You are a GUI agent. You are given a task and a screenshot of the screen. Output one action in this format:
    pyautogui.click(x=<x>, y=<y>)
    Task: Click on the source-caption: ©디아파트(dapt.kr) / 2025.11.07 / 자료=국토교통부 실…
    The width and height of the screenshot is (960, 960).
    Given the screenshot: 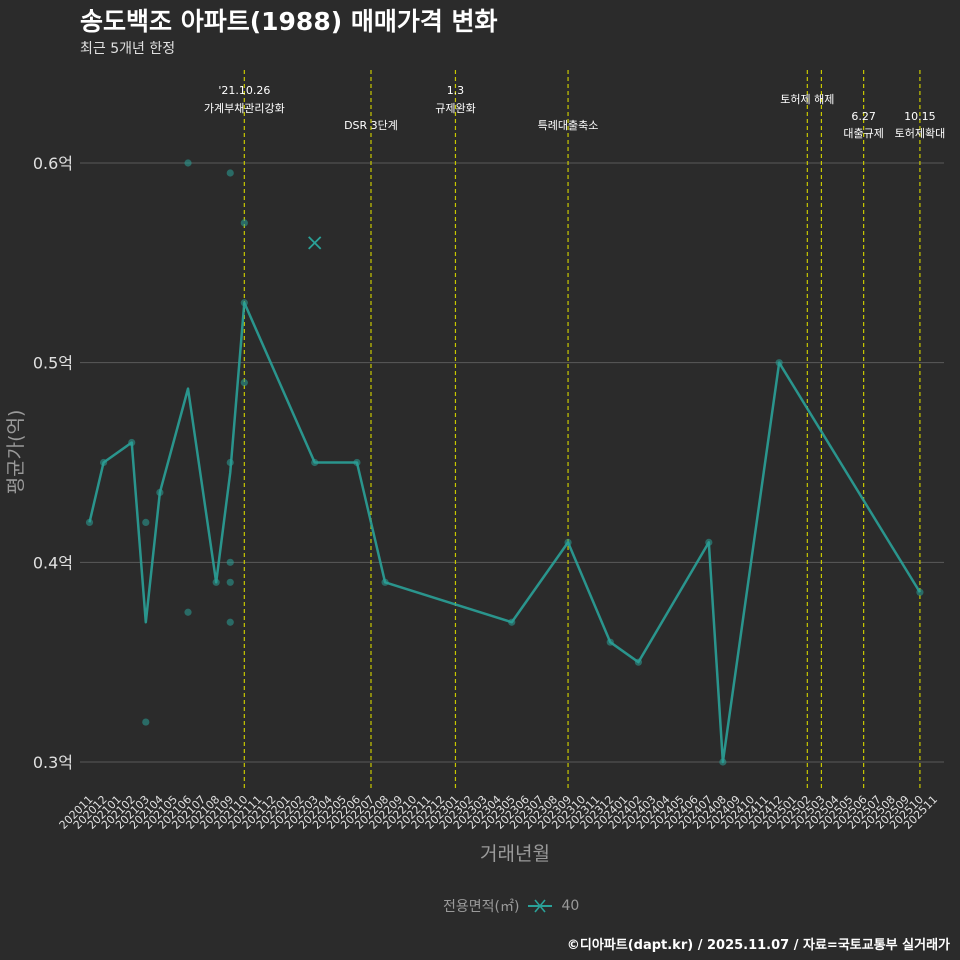 What is the action you would take?
    pyautogui.click(x=758, y=945)
    